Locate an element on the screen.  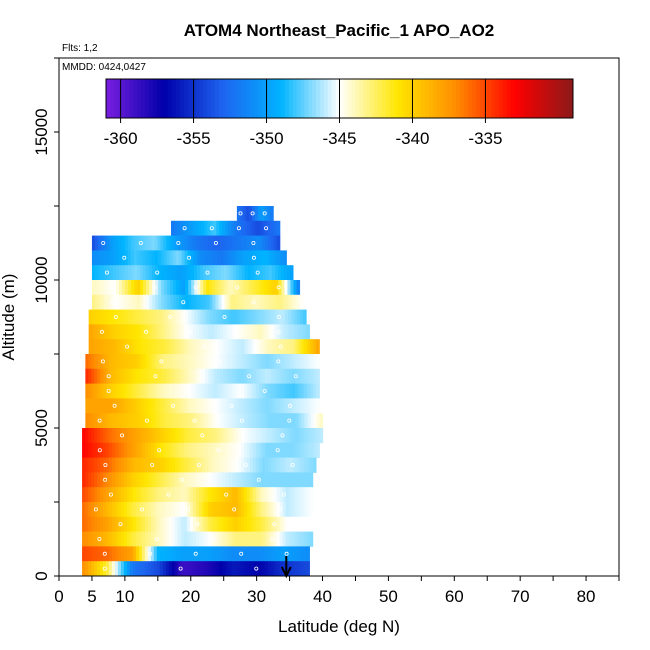
y-tick-label: 10000 is located at coordinates (41, 279).